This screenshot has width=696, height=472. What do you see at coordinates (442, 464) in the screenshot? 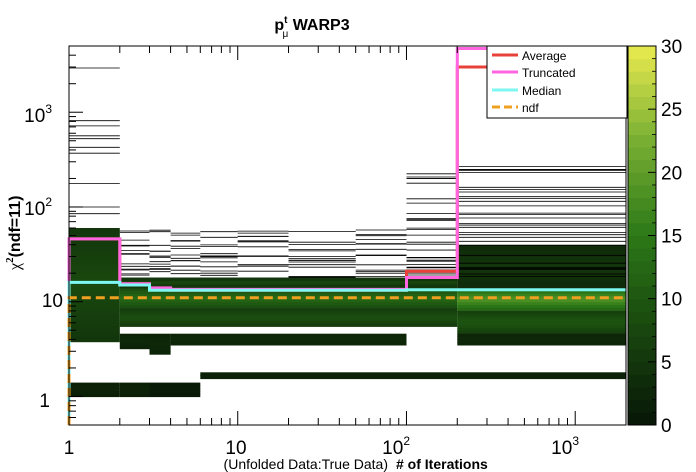
I see `x-axis-title: # of Iterations` at bounding box center [442, 464].